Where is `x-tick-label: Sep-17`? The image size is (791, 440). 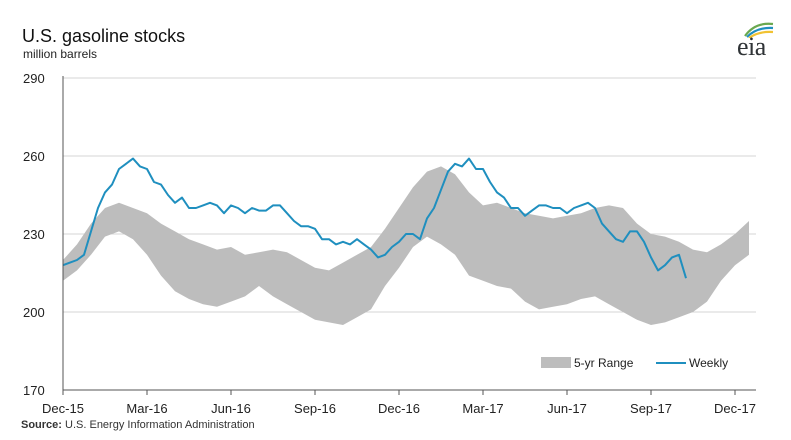 x-tick-label: Sep-17 is located at coordinates (651, 408).